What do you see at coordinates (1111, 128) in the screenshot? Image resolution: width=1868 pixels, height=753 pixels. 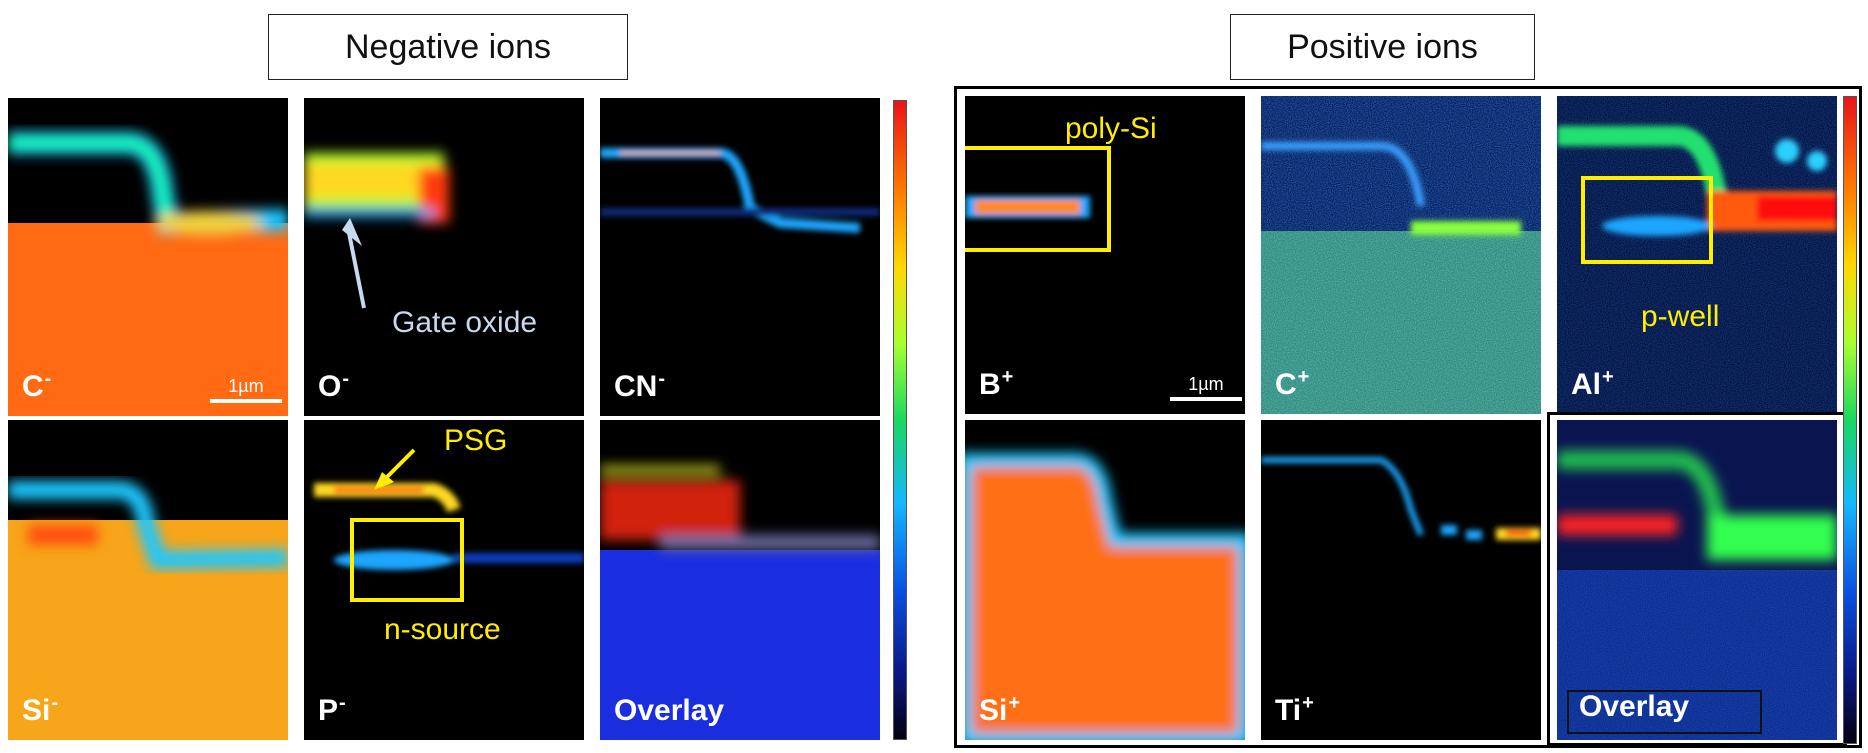 I see `poly-si-annotation: poly-Si` at bounding box center [1111, 128].